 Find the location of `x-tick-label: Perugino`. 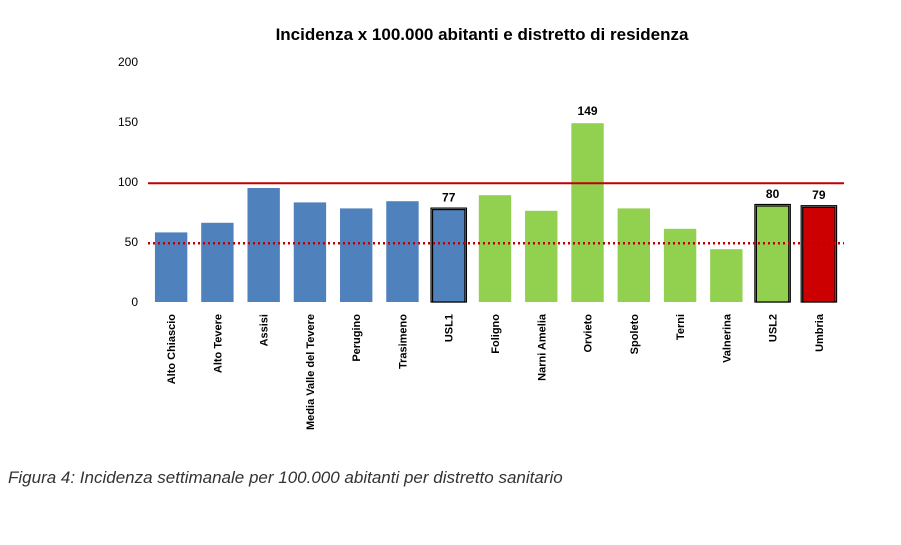

x-tick-label: Perugino is located at coordinates (357, 338).